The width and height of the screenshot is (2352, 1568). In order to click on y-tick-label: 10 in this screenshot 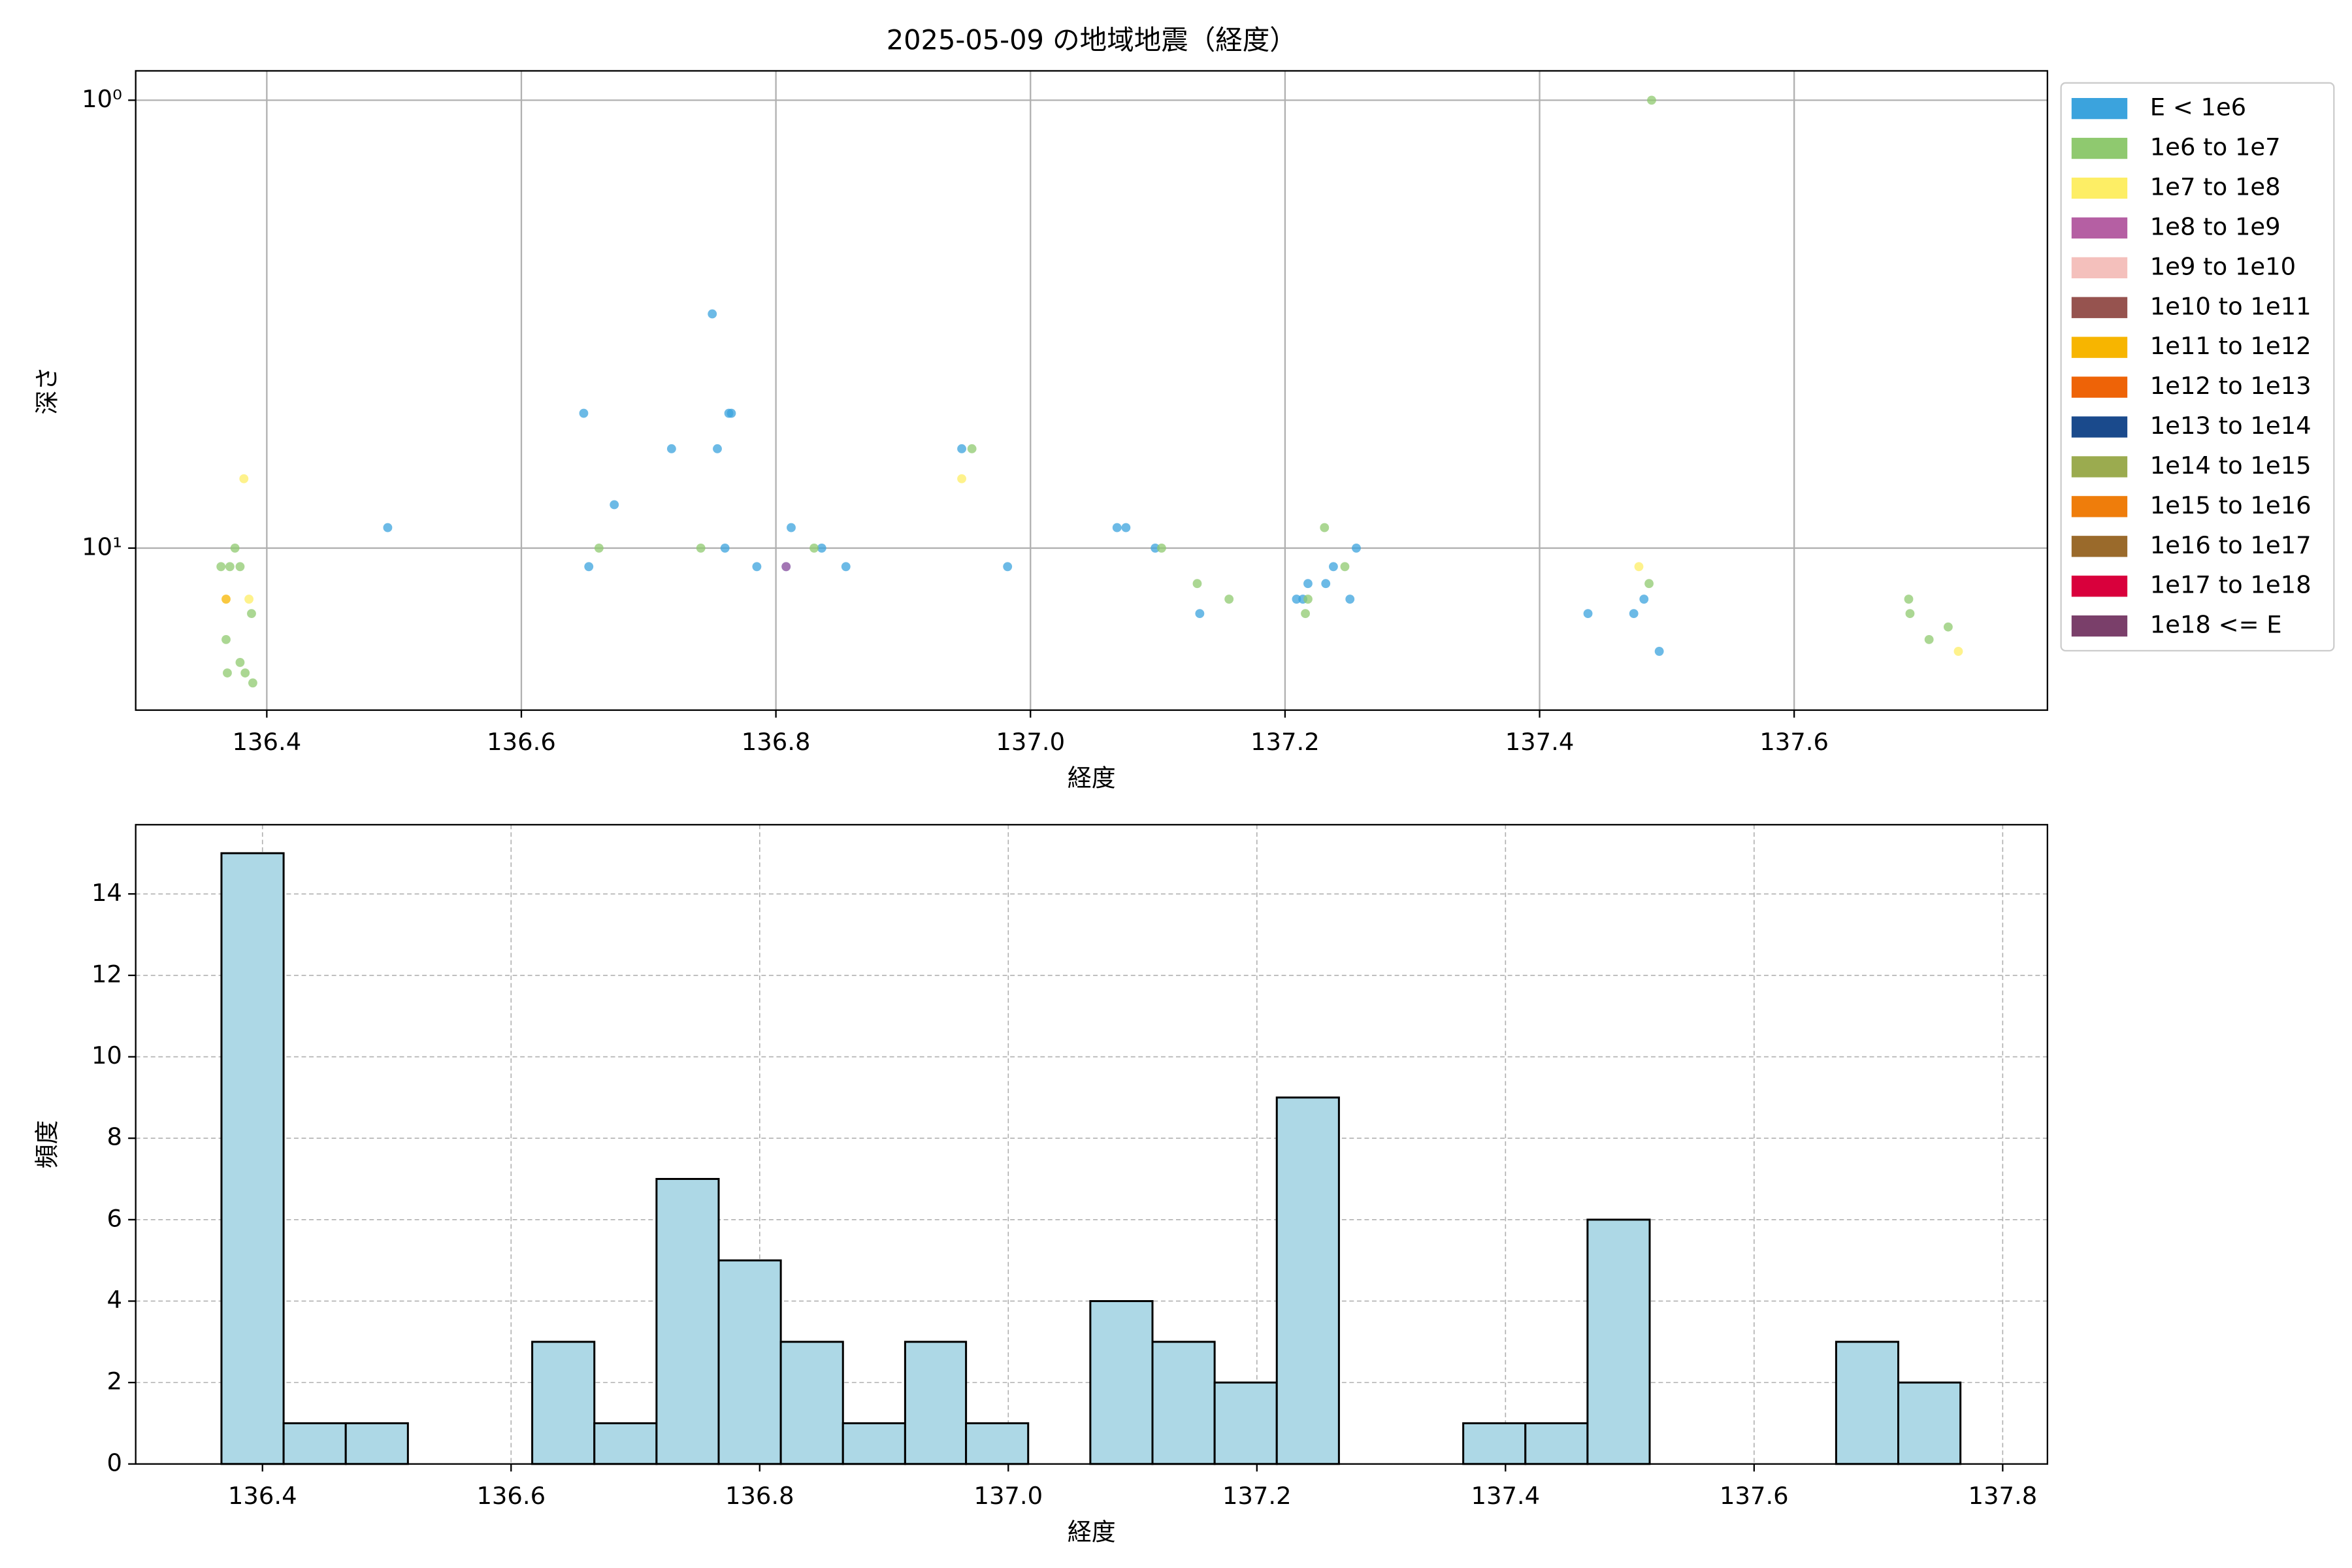, I will do `click(106, 1055)`.